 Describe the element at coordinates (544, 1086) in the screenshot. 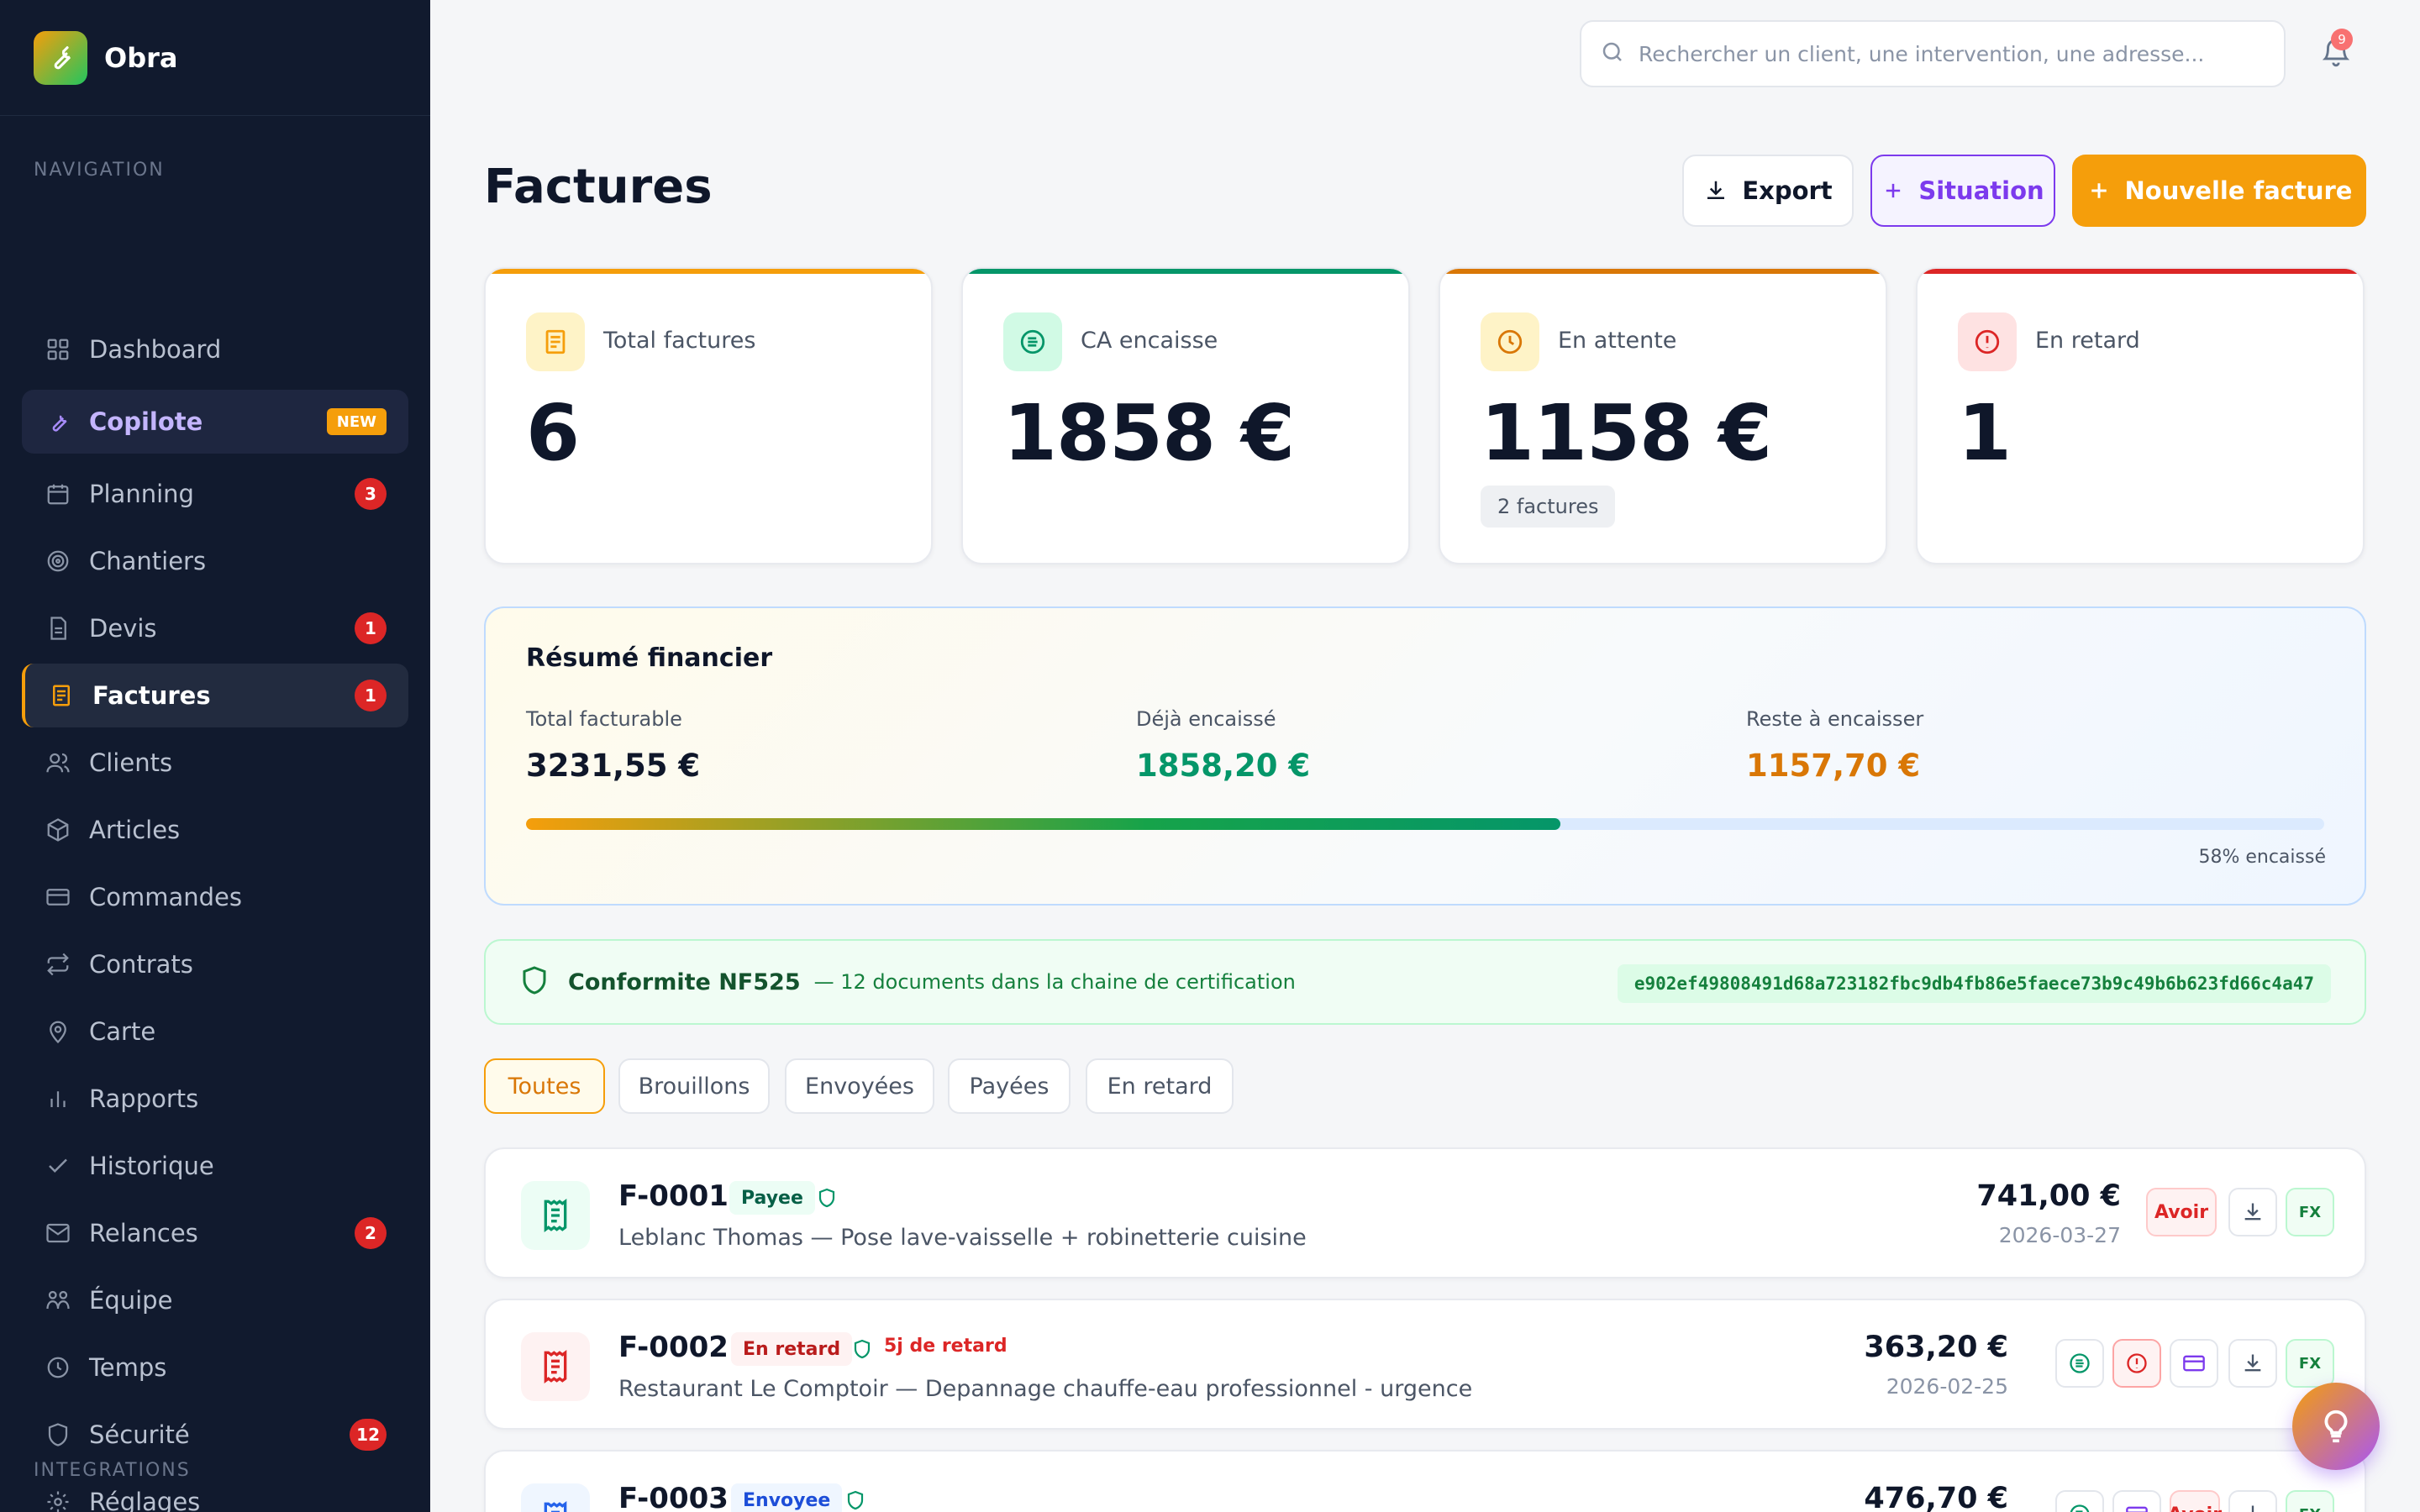

I see `filter-tab-toutes: Toutes` at that location.